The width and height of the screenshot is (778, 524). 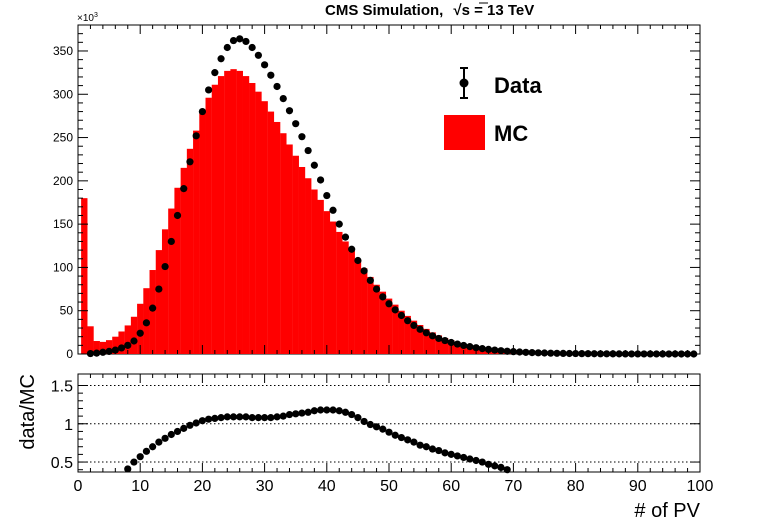 What do you see at coordinates (203, 486) in the screenshot?
I see `x-tick-label: 20` at bounding box center [203, 486].